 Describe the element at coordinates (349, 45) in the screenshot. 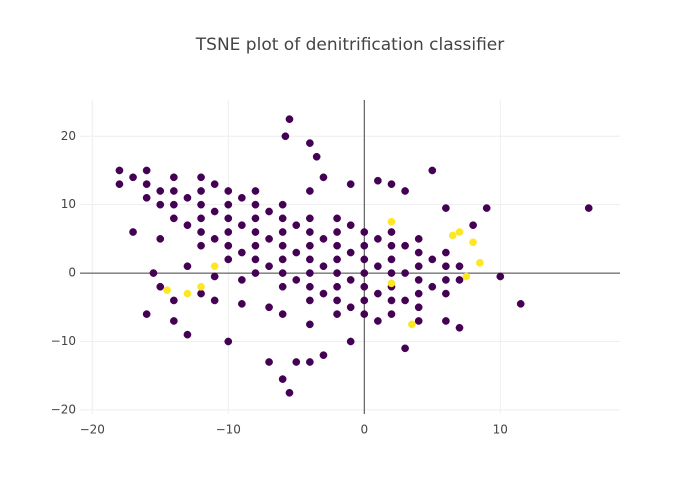

I see `chart-title: TSNE plot of denitrification classifier` at that location.